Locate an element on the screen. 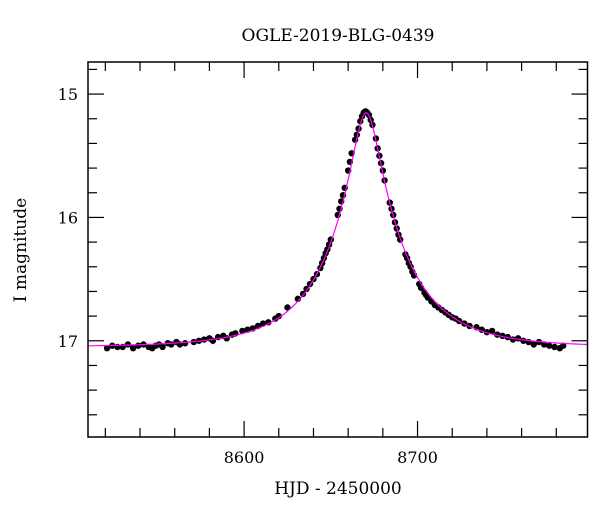  x-tick-label: 8600 is located at coordinates (244, 457).